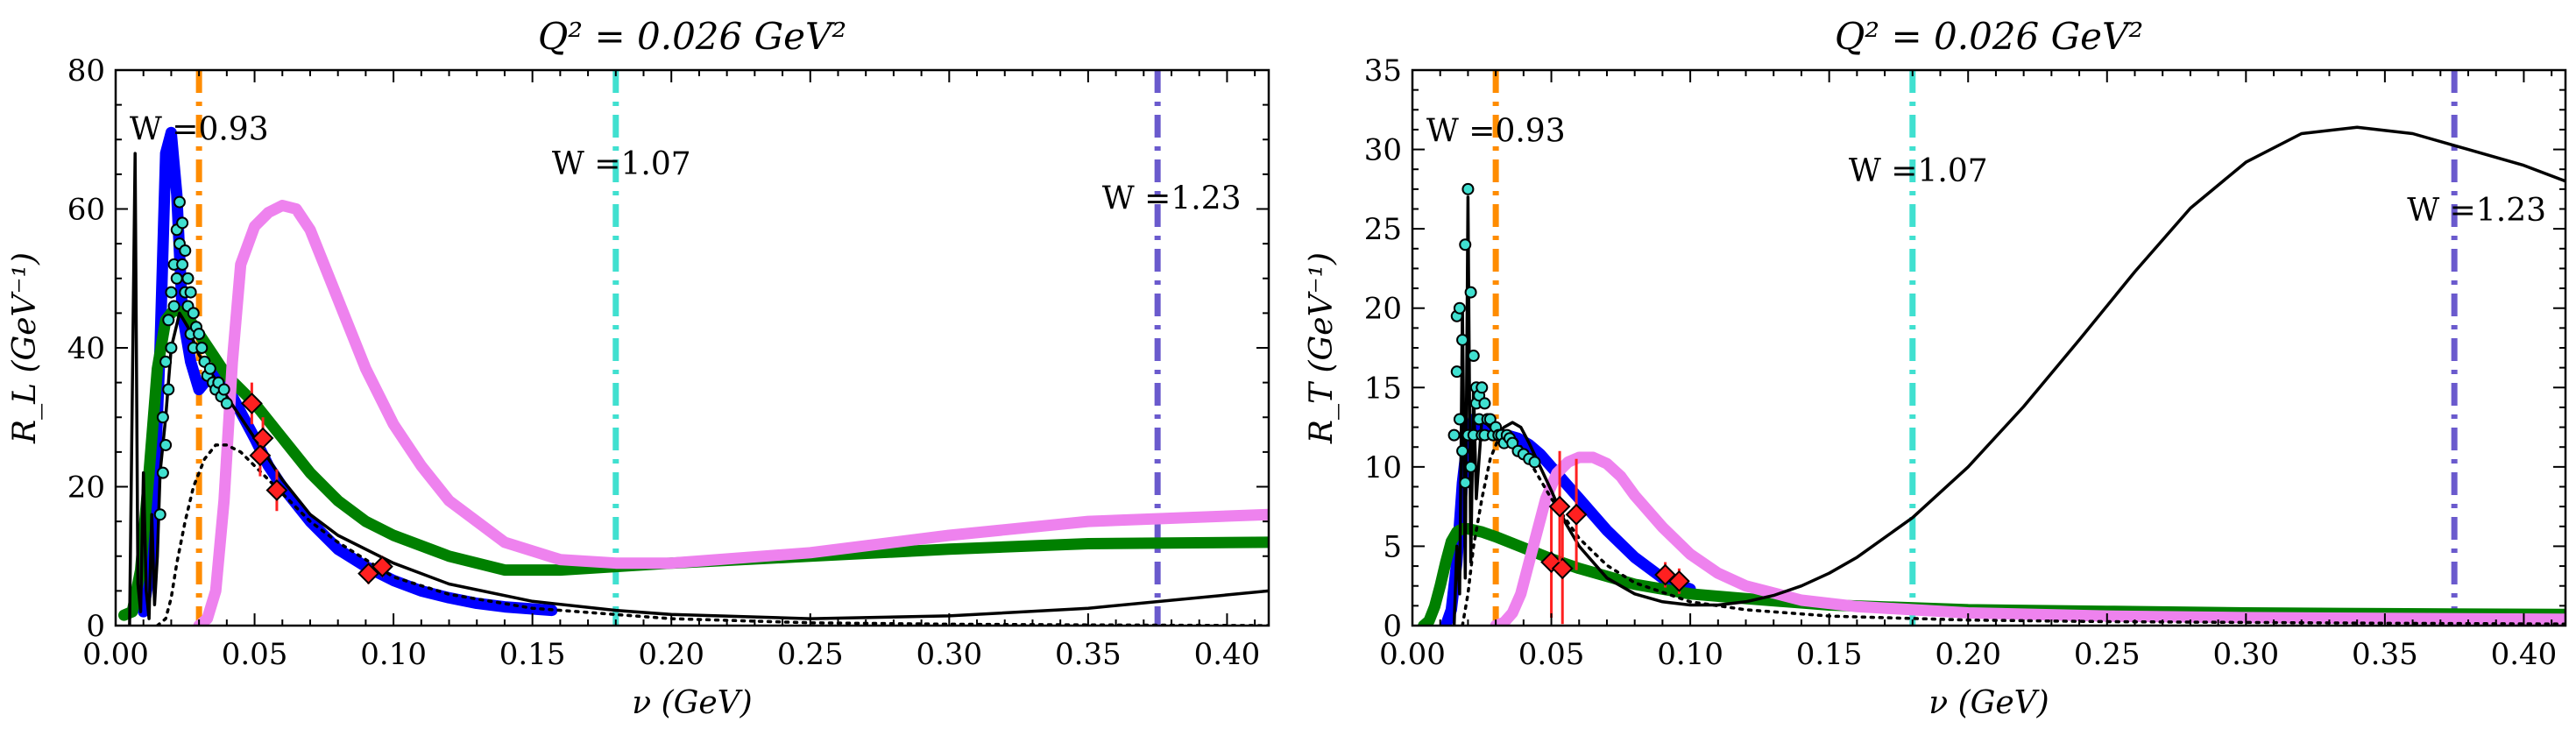 The image size is (2576, 736). What do you see at coordinates (1383, 150) in the screenshot?
I see `y-tick-label: 30` at bounding box center [1383, 150].